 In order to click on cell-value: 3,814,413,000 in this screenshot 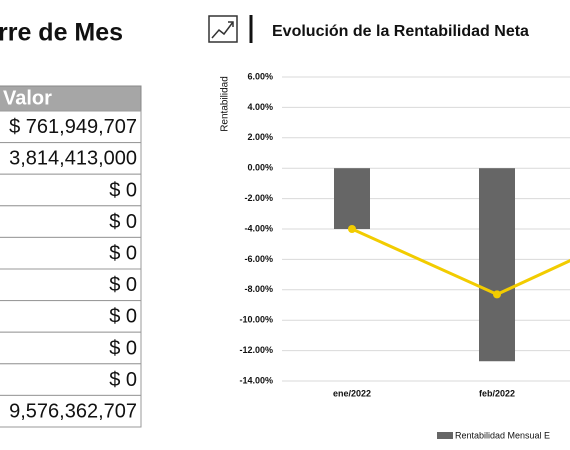, I will do `click(73, 159)`.